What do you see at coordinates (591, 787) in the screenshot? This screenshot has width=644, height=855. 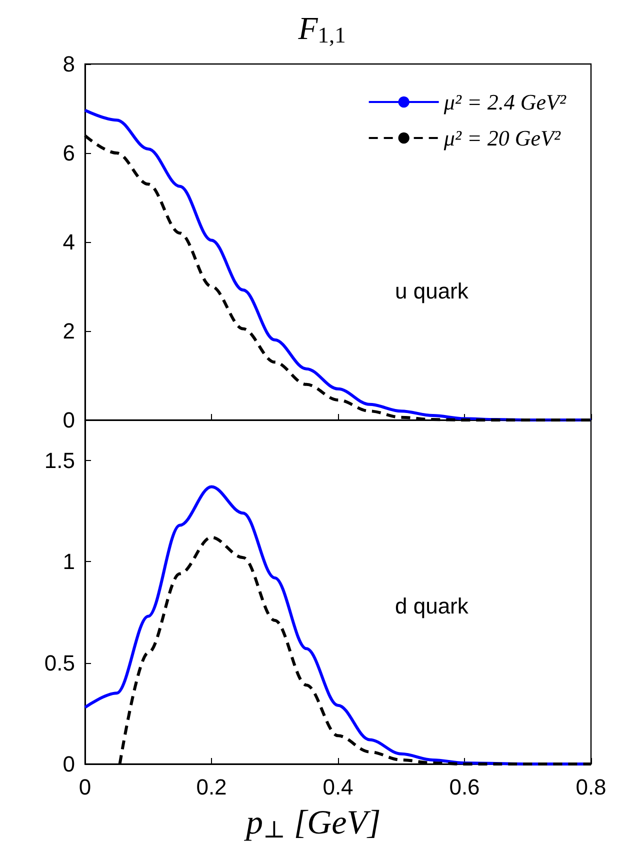 I see `x-tick-label: 0.8` at bounding box center [591, 787].